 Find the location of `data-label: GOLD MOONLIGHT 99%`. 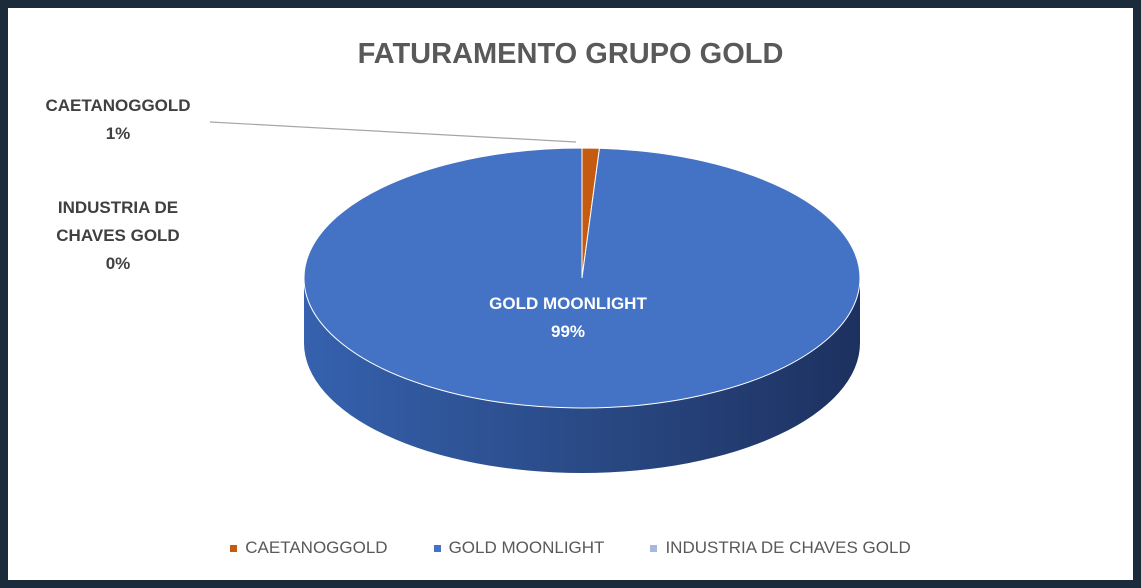

data-label: GOLD MOONLIGHT 99% is located at coordinates (568, 318).